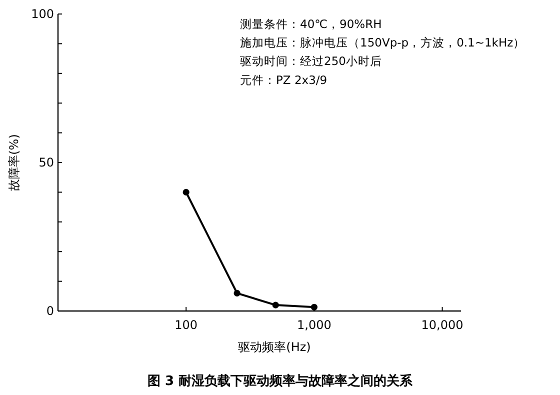 The height and width of the screenshot is (395, 560). What do you see at coordinates (186, 325) in the screenshot?
I see `x-tick: 100` at bounding box center [186, 325].